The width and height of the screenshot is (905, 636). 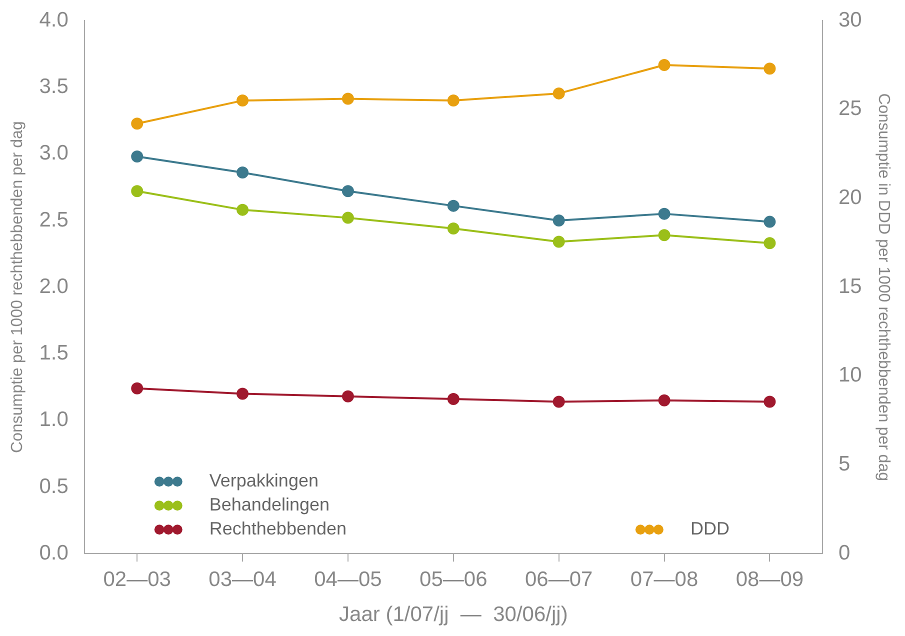 What do you see at coordinates (53, 353) in the screenshot?
I see `y-tick-label: 1.5` at bounding box center [53, 353].